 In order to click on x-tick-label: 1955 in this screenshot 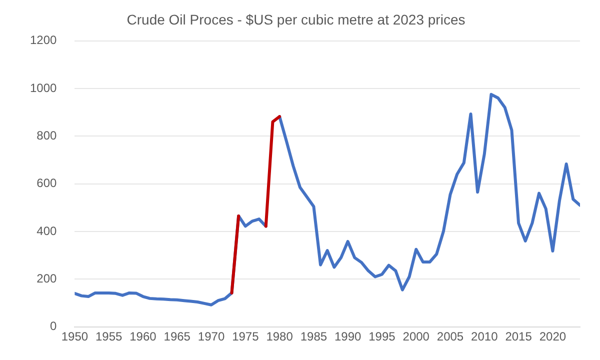, I will do `click(109, 336)`.